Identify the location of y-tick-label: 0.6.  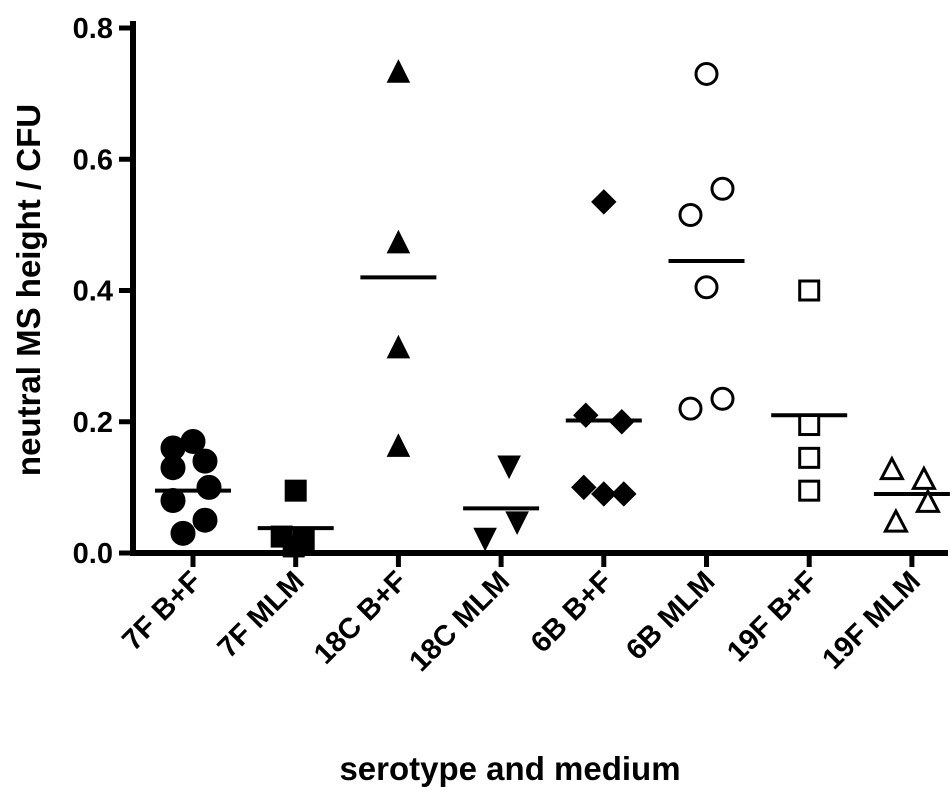
(93, 160).